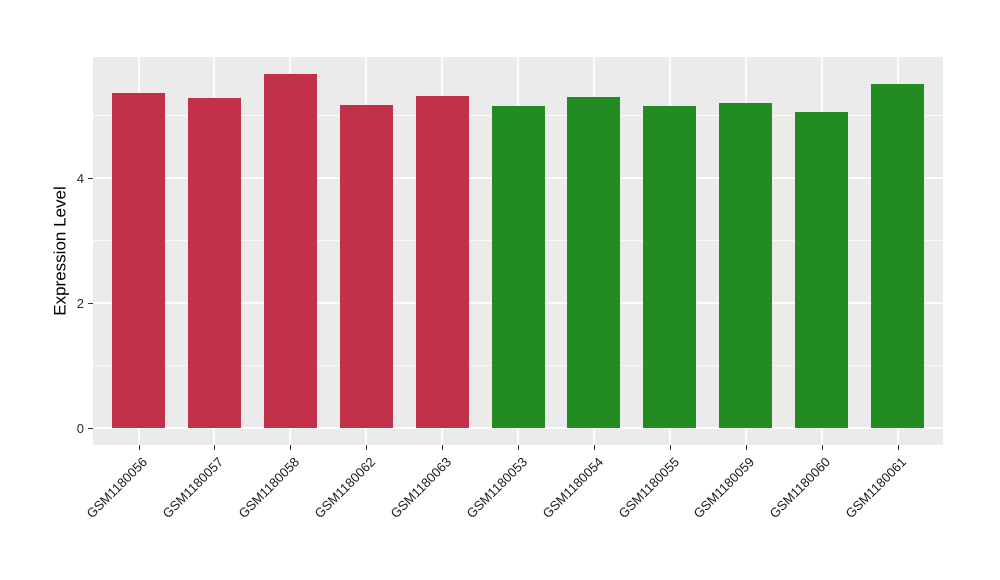 The width and height of the screenshot is (1000, 580). Describe the element at coordinates (897, 255) in the screenshot. I see `bar-GSM1180061` at that location.